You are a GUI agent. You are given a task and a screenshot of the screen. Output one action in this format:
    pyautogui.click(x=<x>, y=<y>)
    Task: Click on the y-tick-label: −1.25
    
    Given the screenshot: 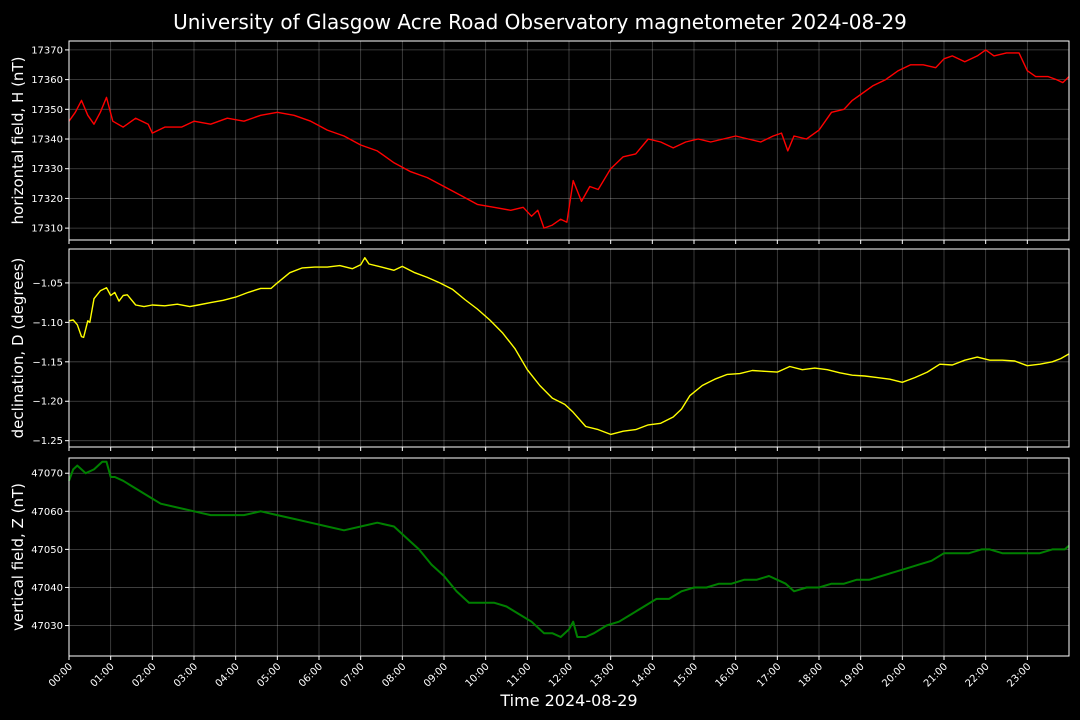 What is the action you would take?
    pyautogui.click(x=47, y=441)
    